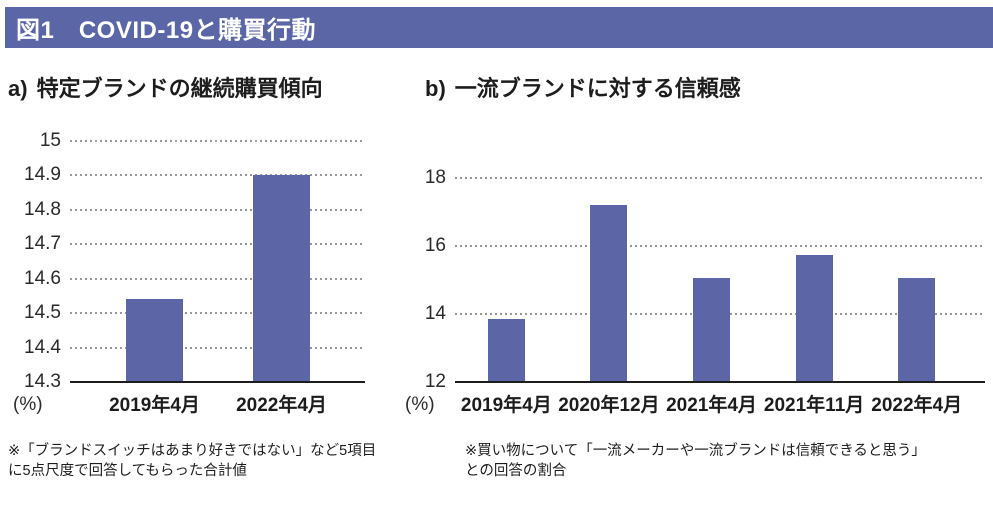 Image resolution: width=993 pixels, height=510 pixels. Describe the element at coordinates (435, 245) in the screenshot. I see `y-tick-label: 16` at that location.